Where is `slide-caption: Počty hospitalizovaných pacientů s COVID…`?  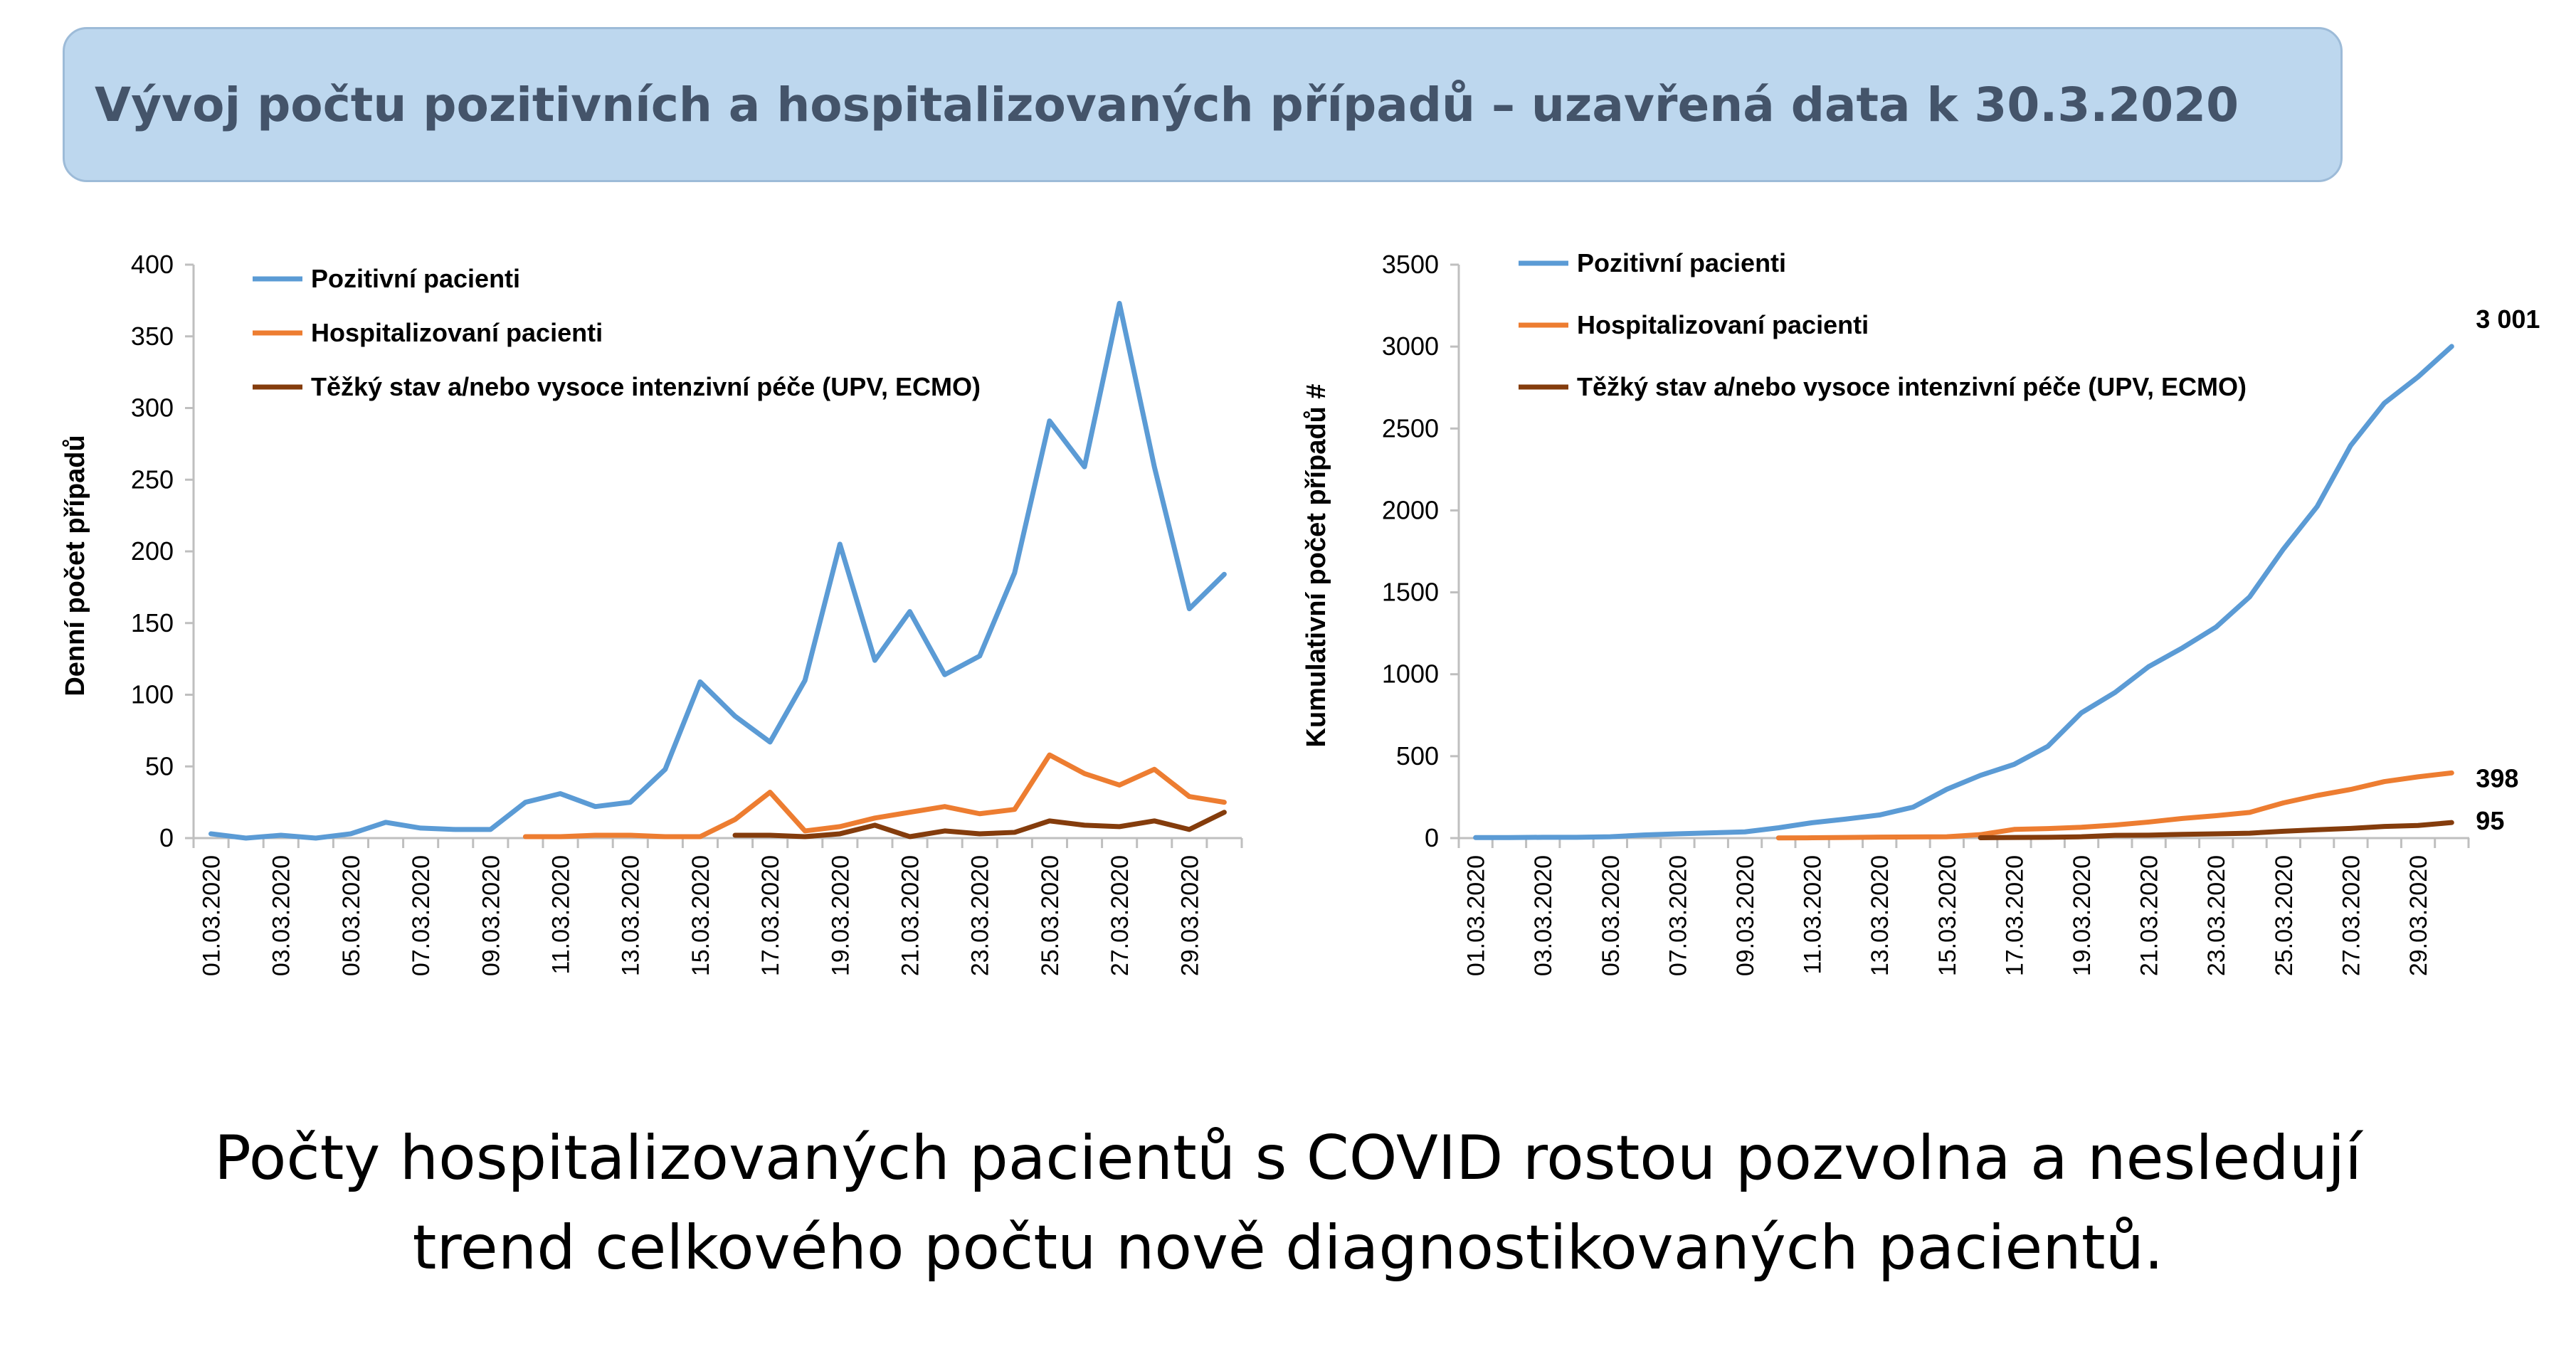 slide-caption: Počty hospitalizovaných pacientů s COVID… is located at coordinates (1288, 1203).